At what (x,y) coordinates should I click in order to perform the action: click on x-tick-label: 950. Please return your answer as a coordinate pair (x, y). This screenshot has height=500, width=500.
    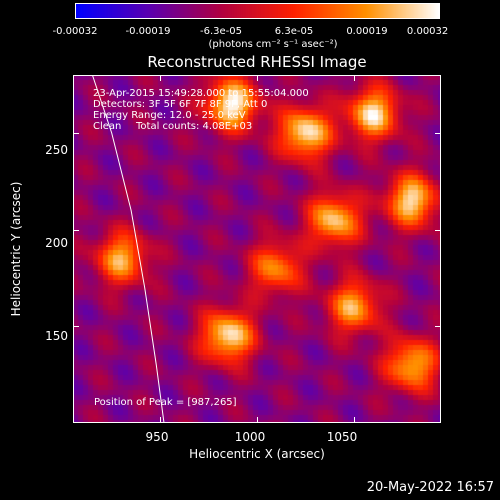
    Looking at the image, I should click on (157, 437).